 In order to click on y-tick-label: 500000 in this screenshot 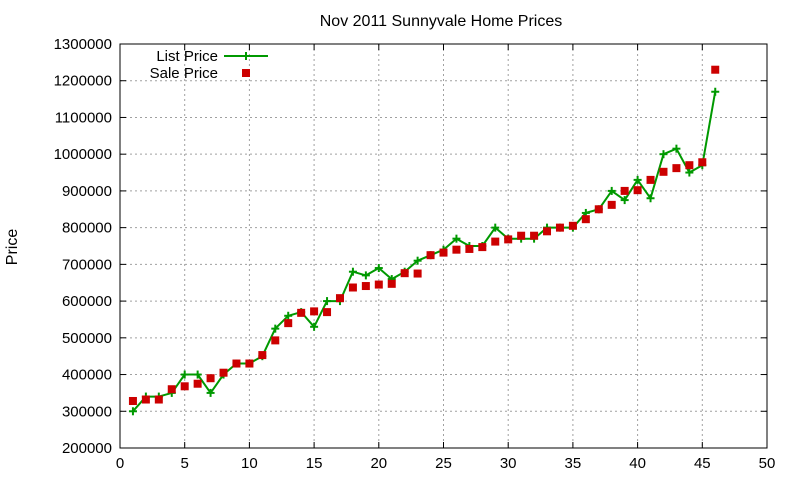, I will do `click(87, 338)`.